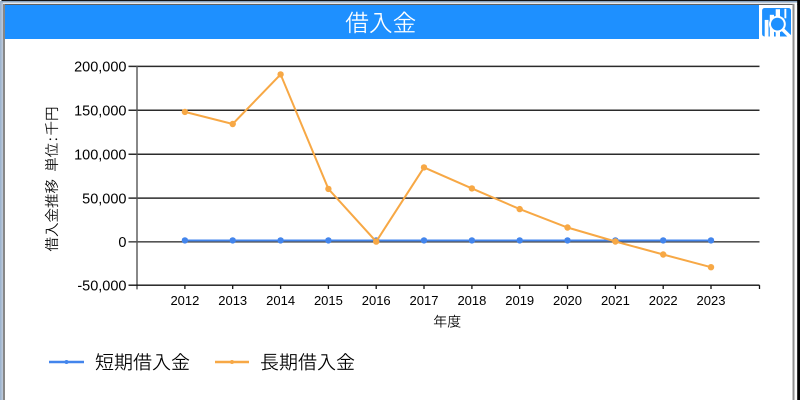 The image size is (800, 400). I want to click on svg-text: 2021, so click(615, 300).